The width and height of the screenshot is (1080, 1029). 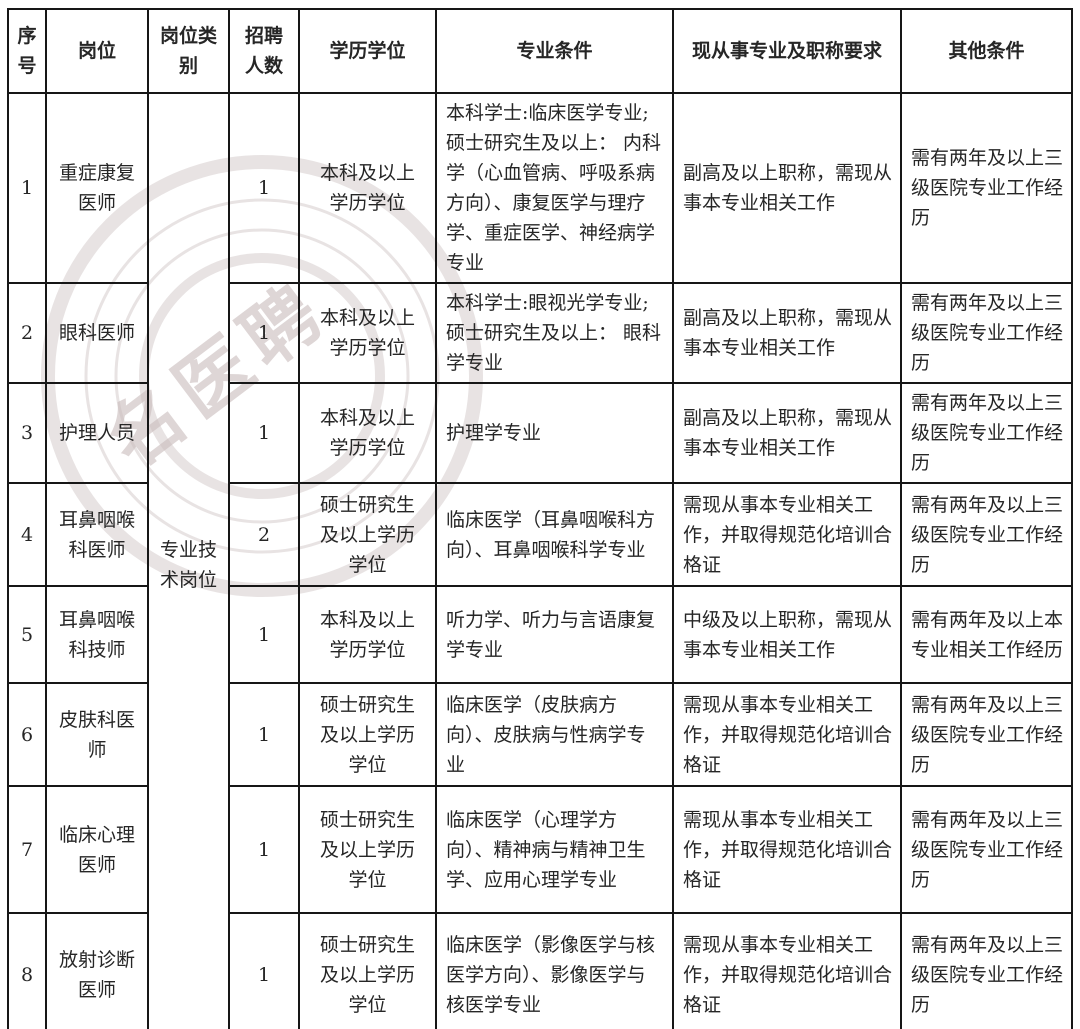 I want to click on cell-category: 专业技 术岗位, so click(x=188, y=560).